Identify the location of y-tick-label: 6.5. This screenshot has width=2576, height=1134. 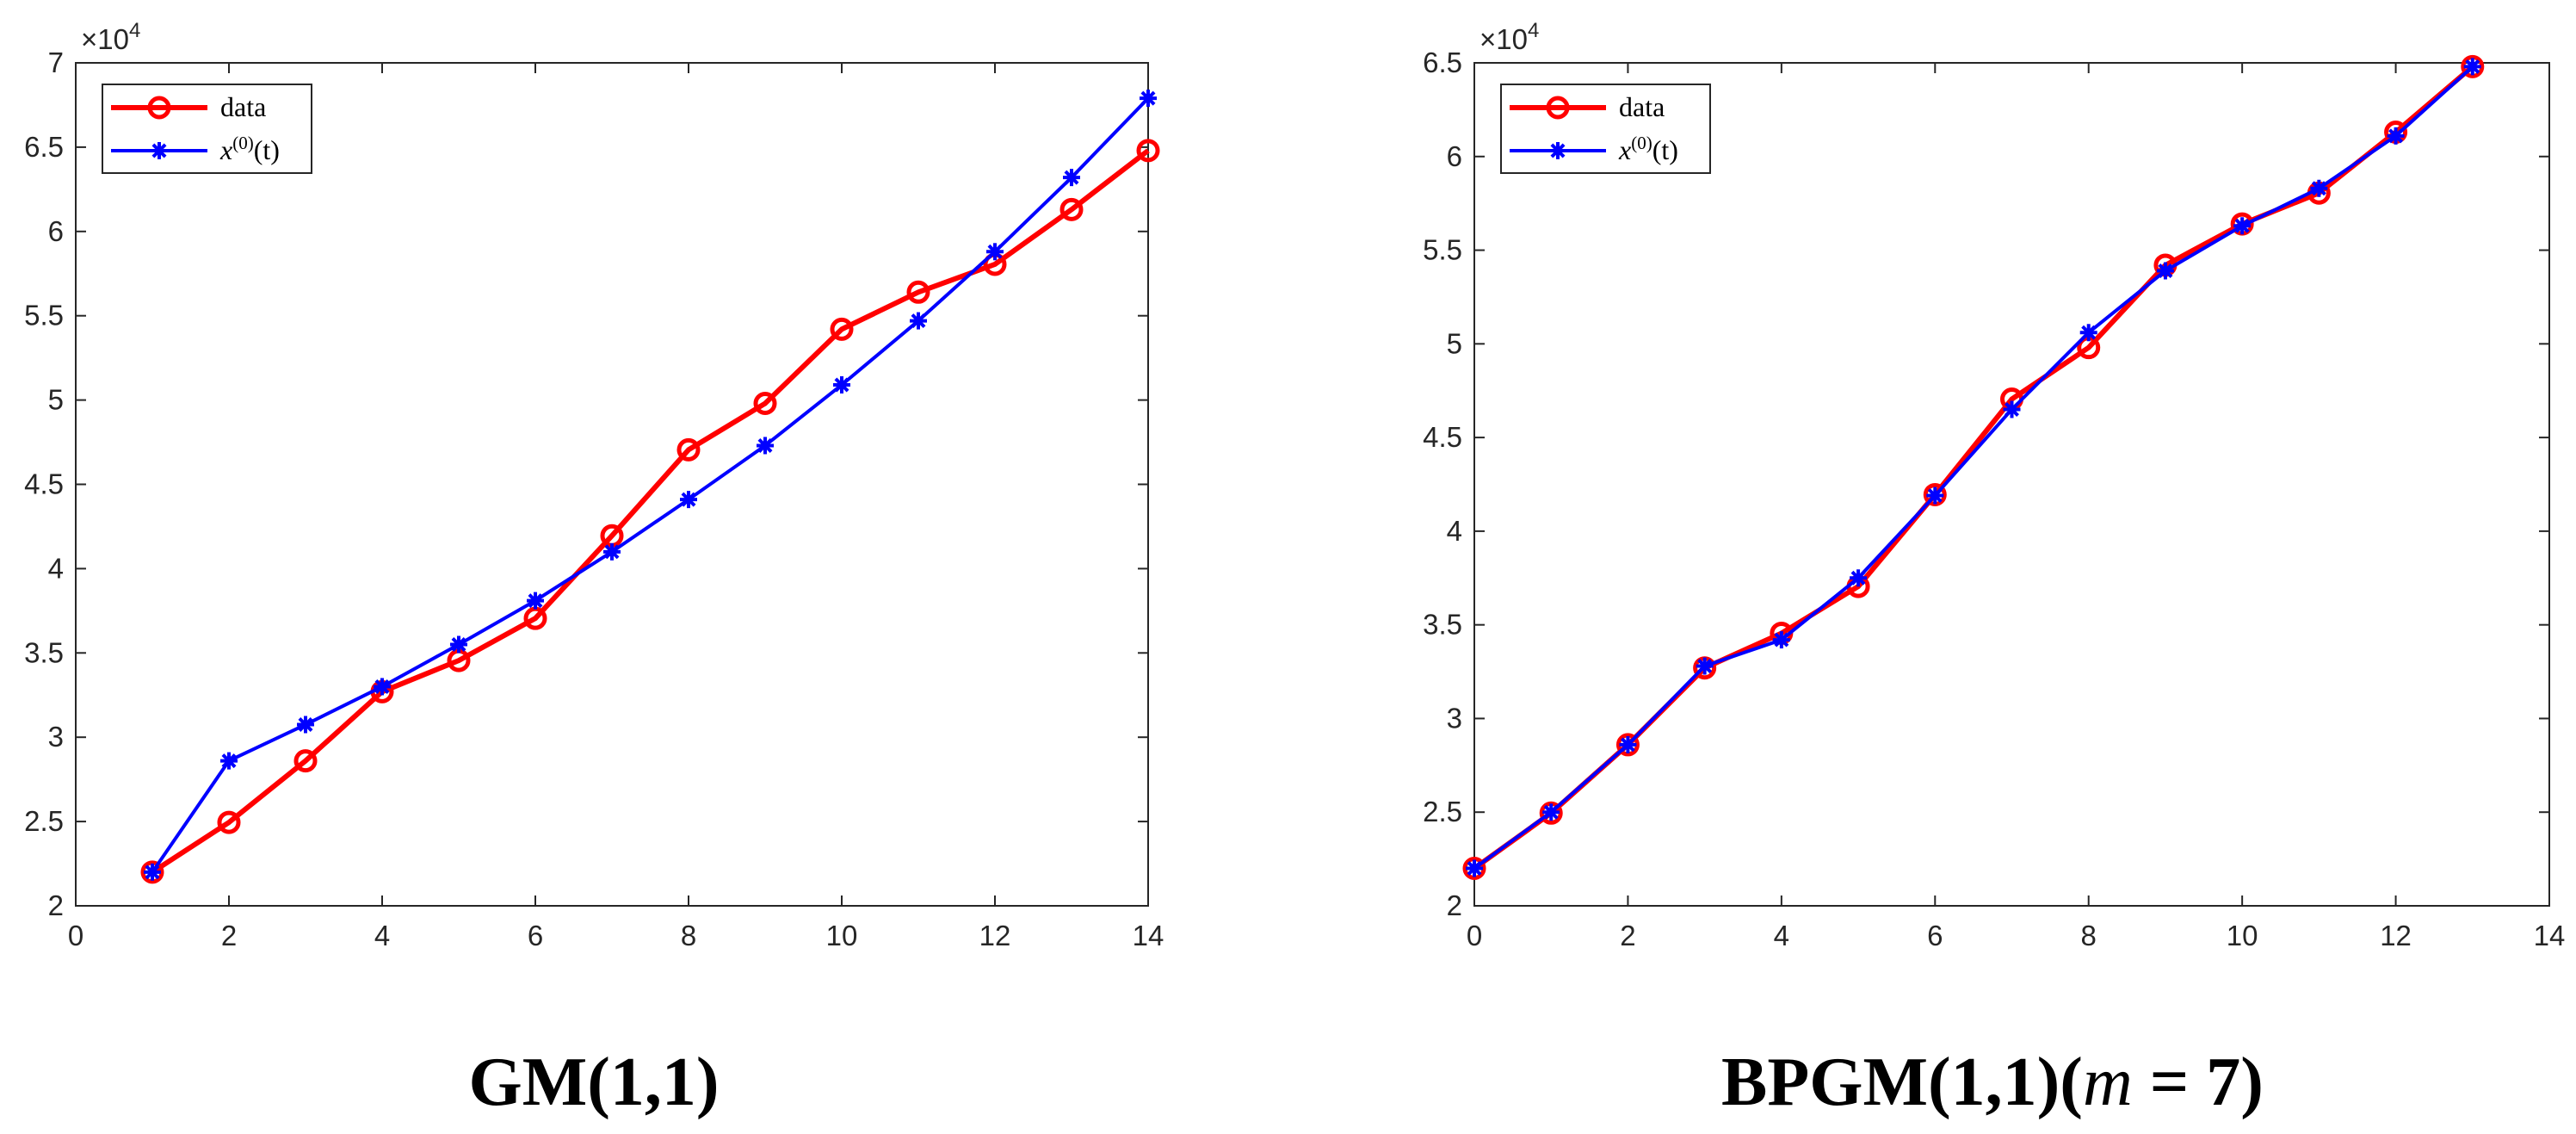
(1442, 62).